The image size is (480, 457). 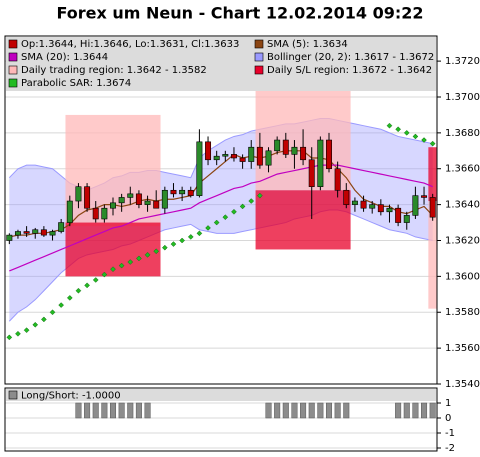 What do you see at coordinates (462, 97) in the screenshot?
I see `y-tick-label: 1.3700` at bounding box center [462, 97].